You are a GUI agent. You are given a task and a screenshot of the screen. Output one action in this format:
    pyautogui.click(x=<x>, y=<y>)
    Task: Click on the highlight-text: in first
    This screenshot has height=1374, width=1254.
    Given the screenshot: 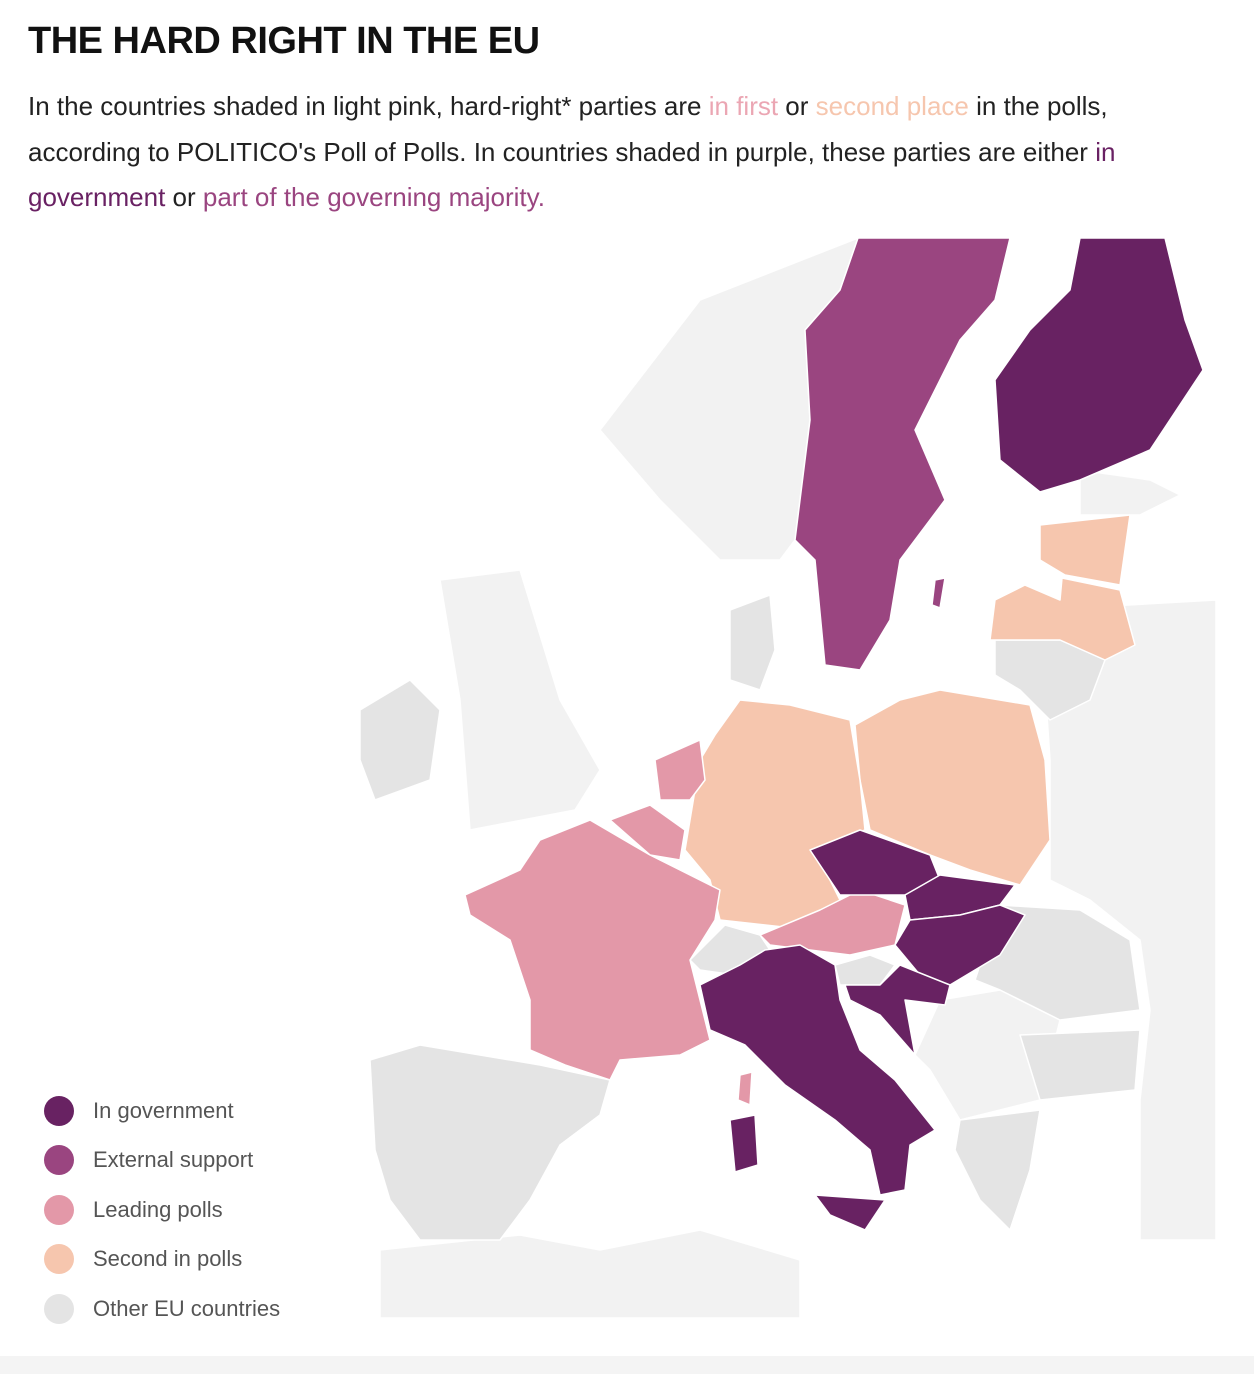 What is the action you would take?
    pyautogui.click(x=743, y=106)
    